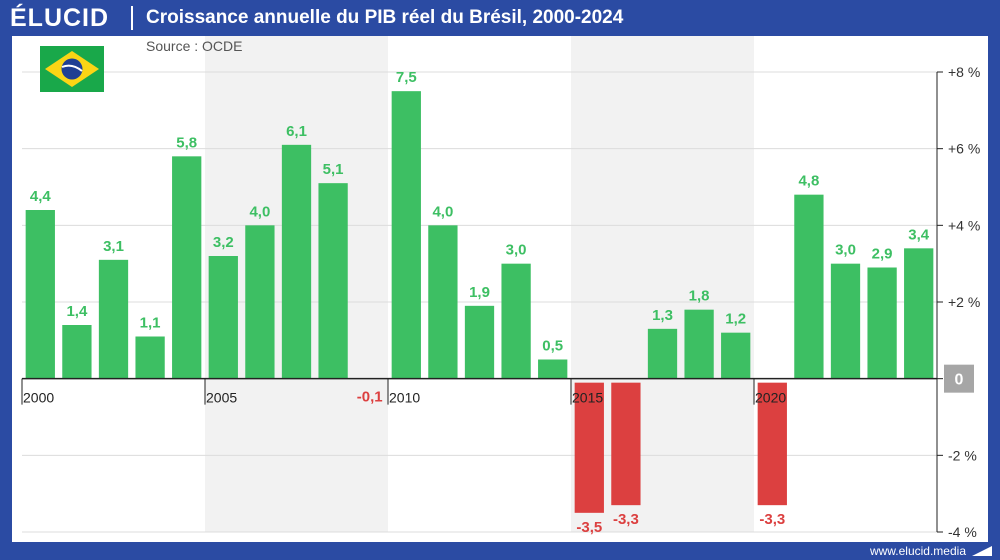 This screenshot has height=560, width=1000. What do you see at coordinates (38, 398) in the screenshot?
I see `x-tick-label-2000: 2000` at bounding box center [38, 398].